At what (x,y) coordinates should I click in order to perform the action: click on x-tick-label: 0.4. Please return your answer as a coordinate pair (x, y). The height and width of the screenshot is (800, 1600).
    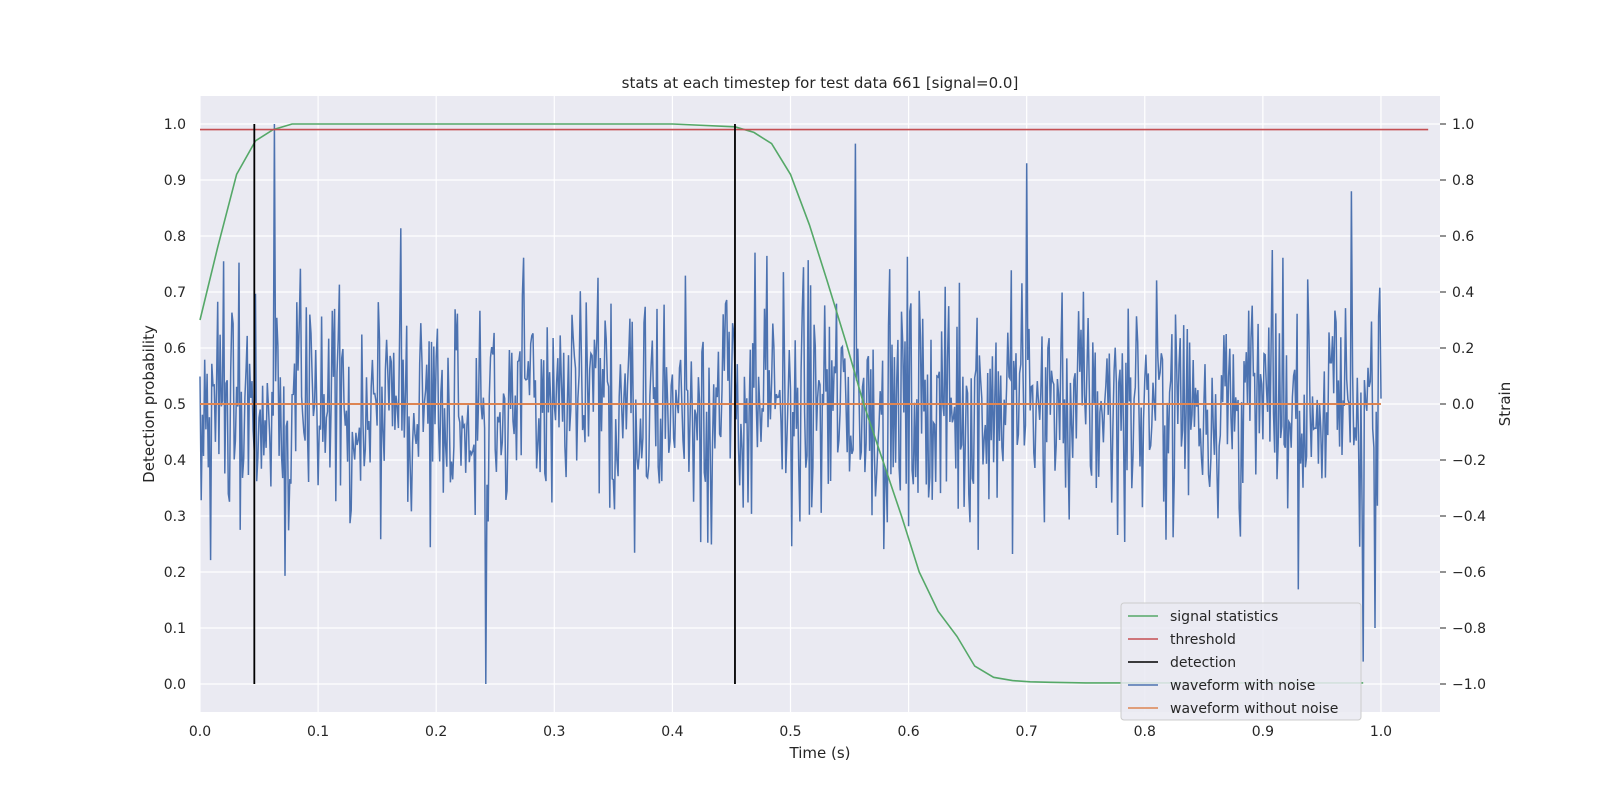
    Looking at the image, I should click on (672, 732).